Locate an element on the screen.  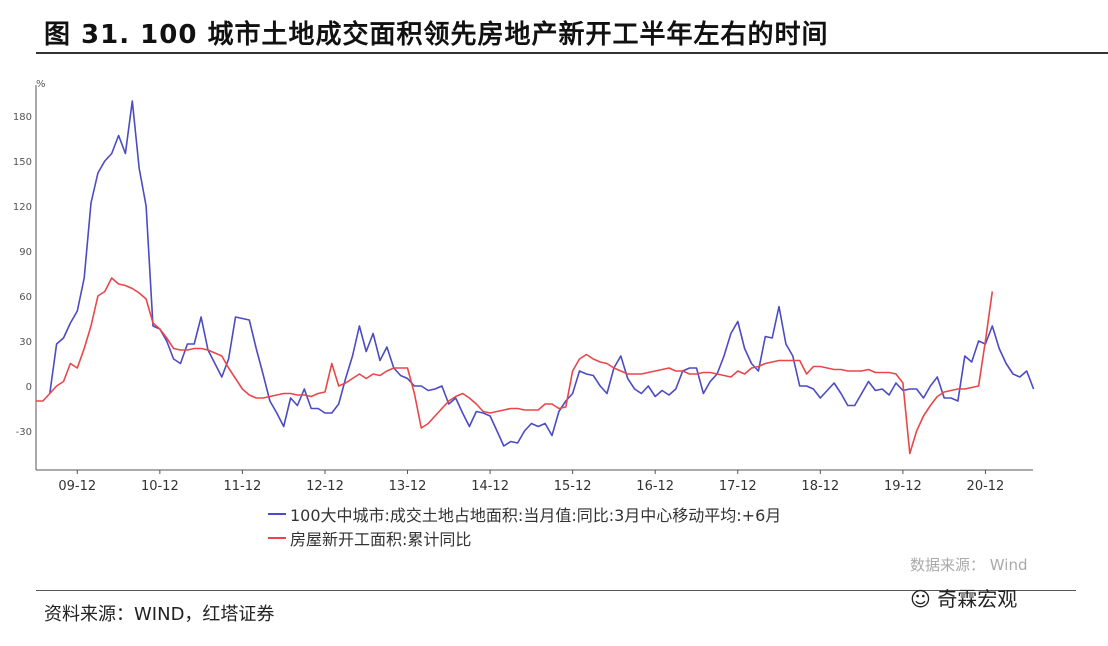
y-tick-label: -30 is located at coordinates (24, 432).